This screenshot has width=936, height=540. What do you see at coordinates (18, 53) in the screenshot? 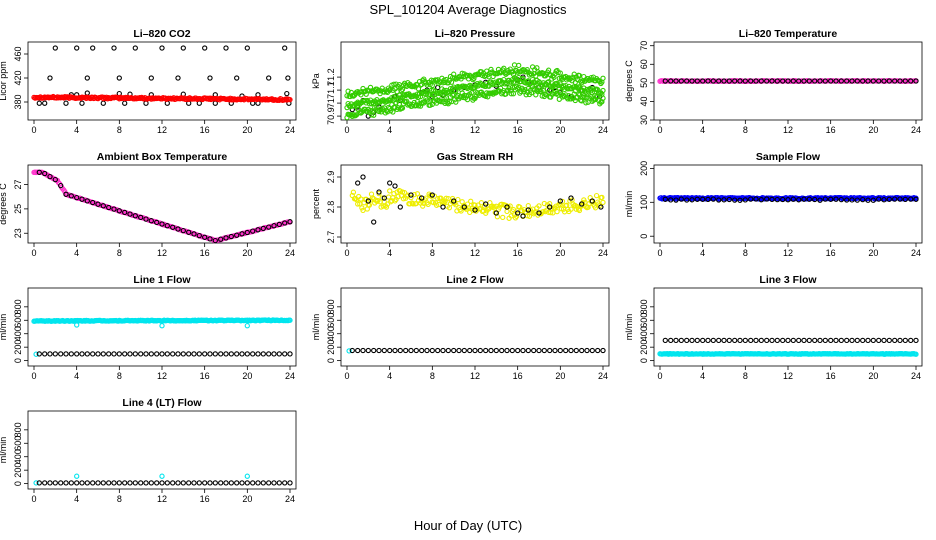
I see `y-tick-label: 460` at bounding box center [18, 53].